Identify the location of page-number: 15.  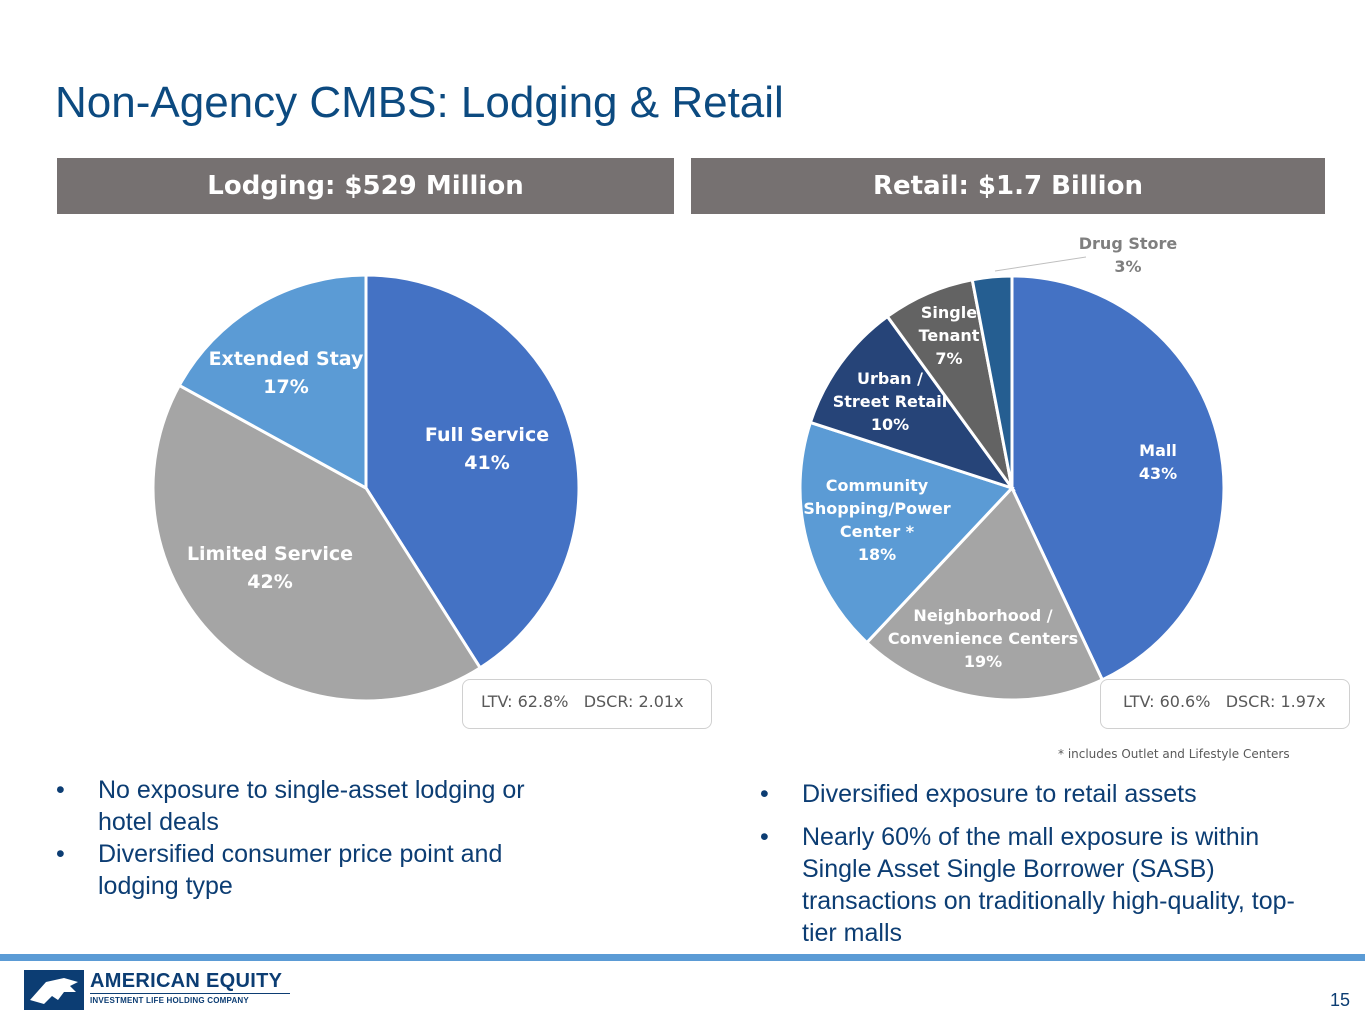
(1339, 1000).